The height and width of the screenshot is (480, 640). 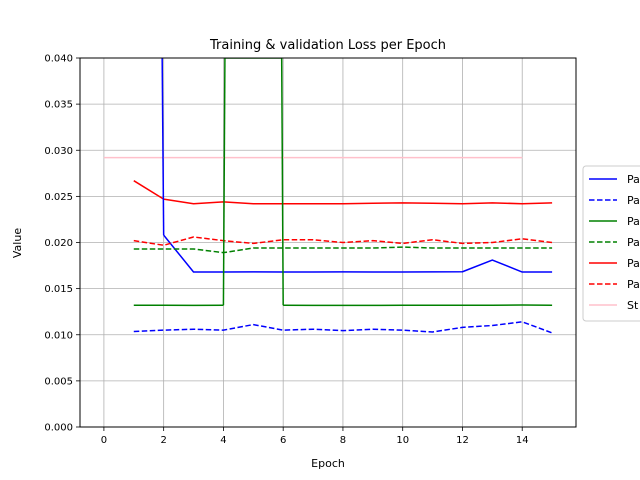 What do you see at coordinates (58, 289) in the screenshot?
I see `y-tick-label: 0.015` at bounding box center [58, 289].